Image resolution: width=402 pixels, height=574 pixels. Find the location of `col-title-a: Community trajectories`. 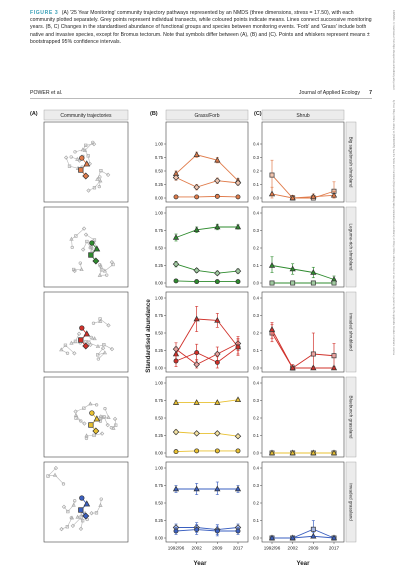

col-title-a: Community trajectories is located at coordinates (86, 116).